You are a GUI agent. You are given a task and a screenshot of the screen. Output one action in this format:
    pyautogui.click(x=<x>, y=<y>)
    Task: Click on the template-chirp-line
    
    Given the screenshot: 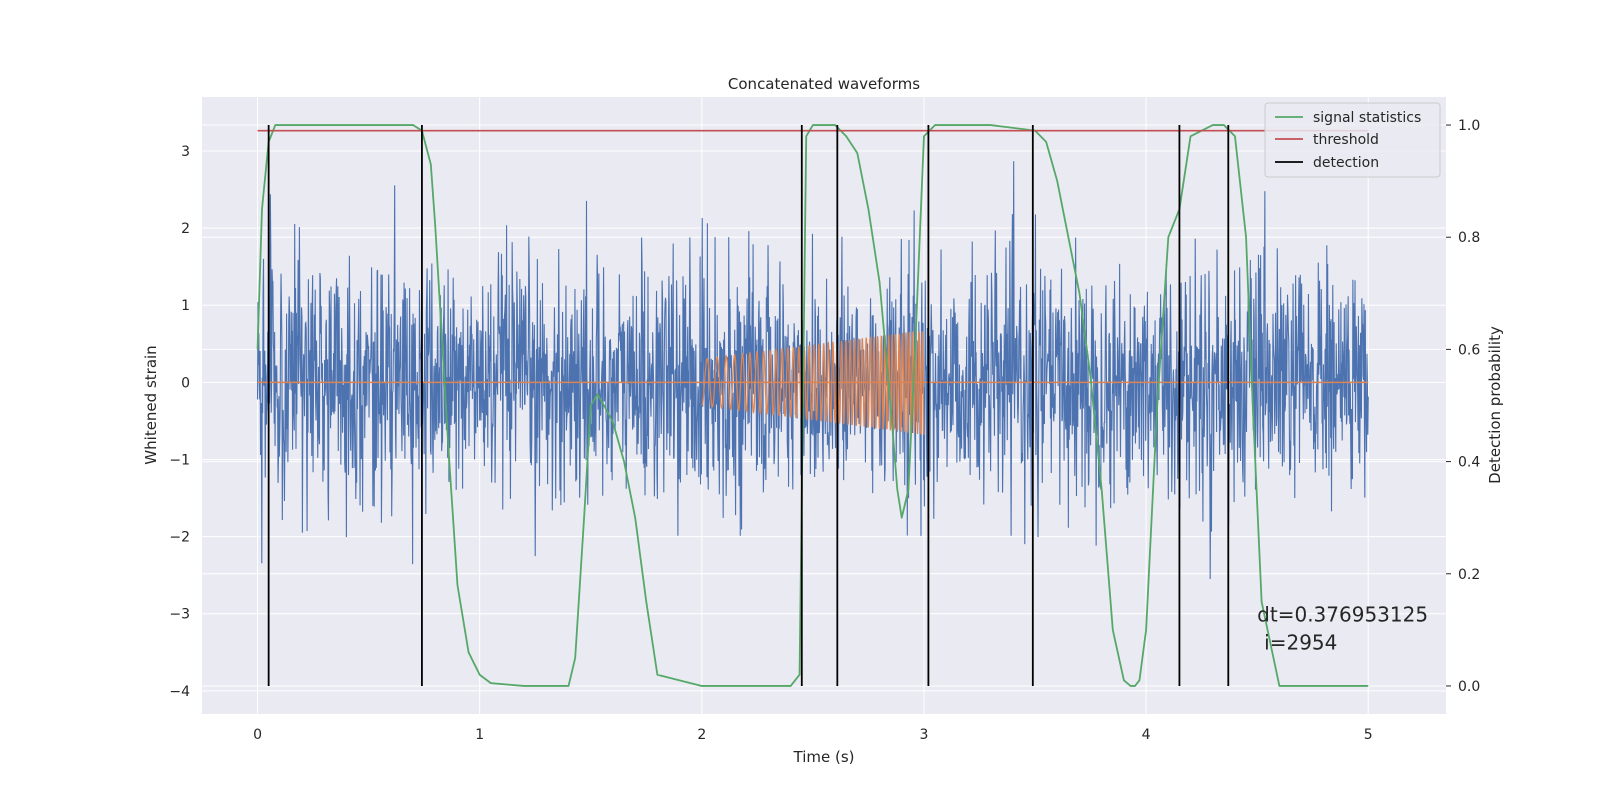 What is the action you would take?
    pyautogui.click(x=813, y=383)
    